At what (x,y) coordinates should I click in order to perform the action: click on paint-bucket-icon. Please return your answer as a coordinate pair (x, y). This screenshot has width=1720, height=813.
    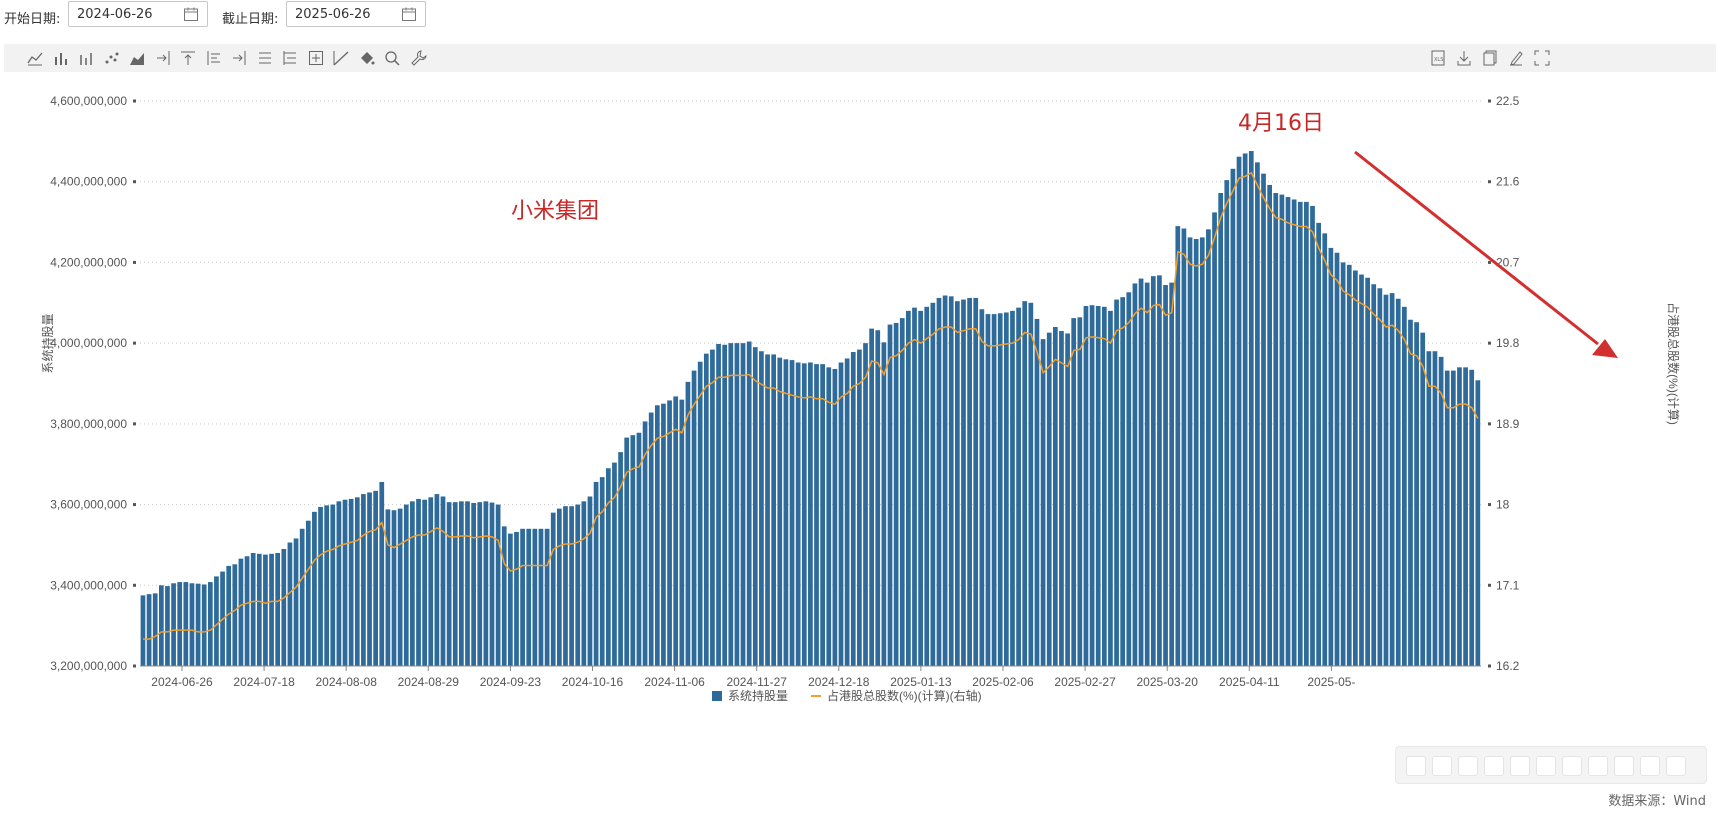
    Looking at the image, I should click on (367, 58).